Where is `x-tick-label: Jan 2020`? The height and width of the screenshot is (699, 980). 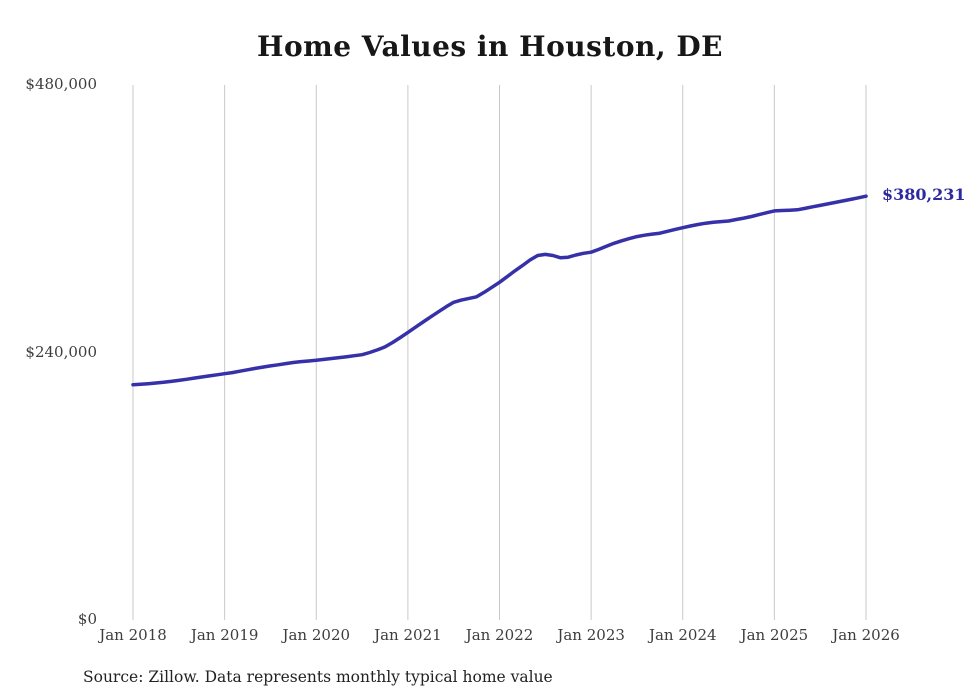
x-tick-label: Jan 2020 is located at coordinates (316, 635).